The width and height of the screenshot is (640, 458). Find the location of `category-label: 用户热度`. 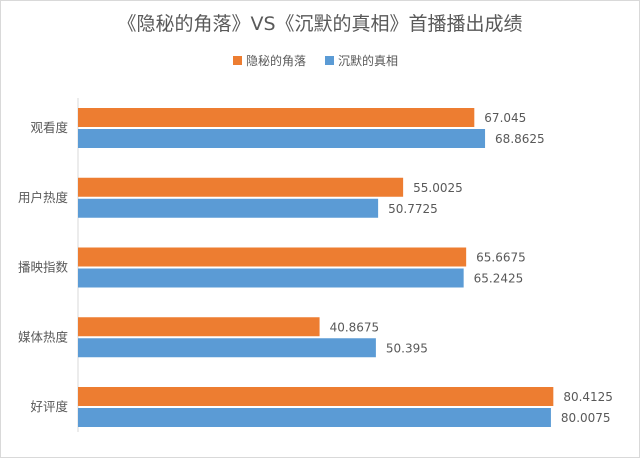

category-label: 用户热度 is located at coordinates (43, 197).